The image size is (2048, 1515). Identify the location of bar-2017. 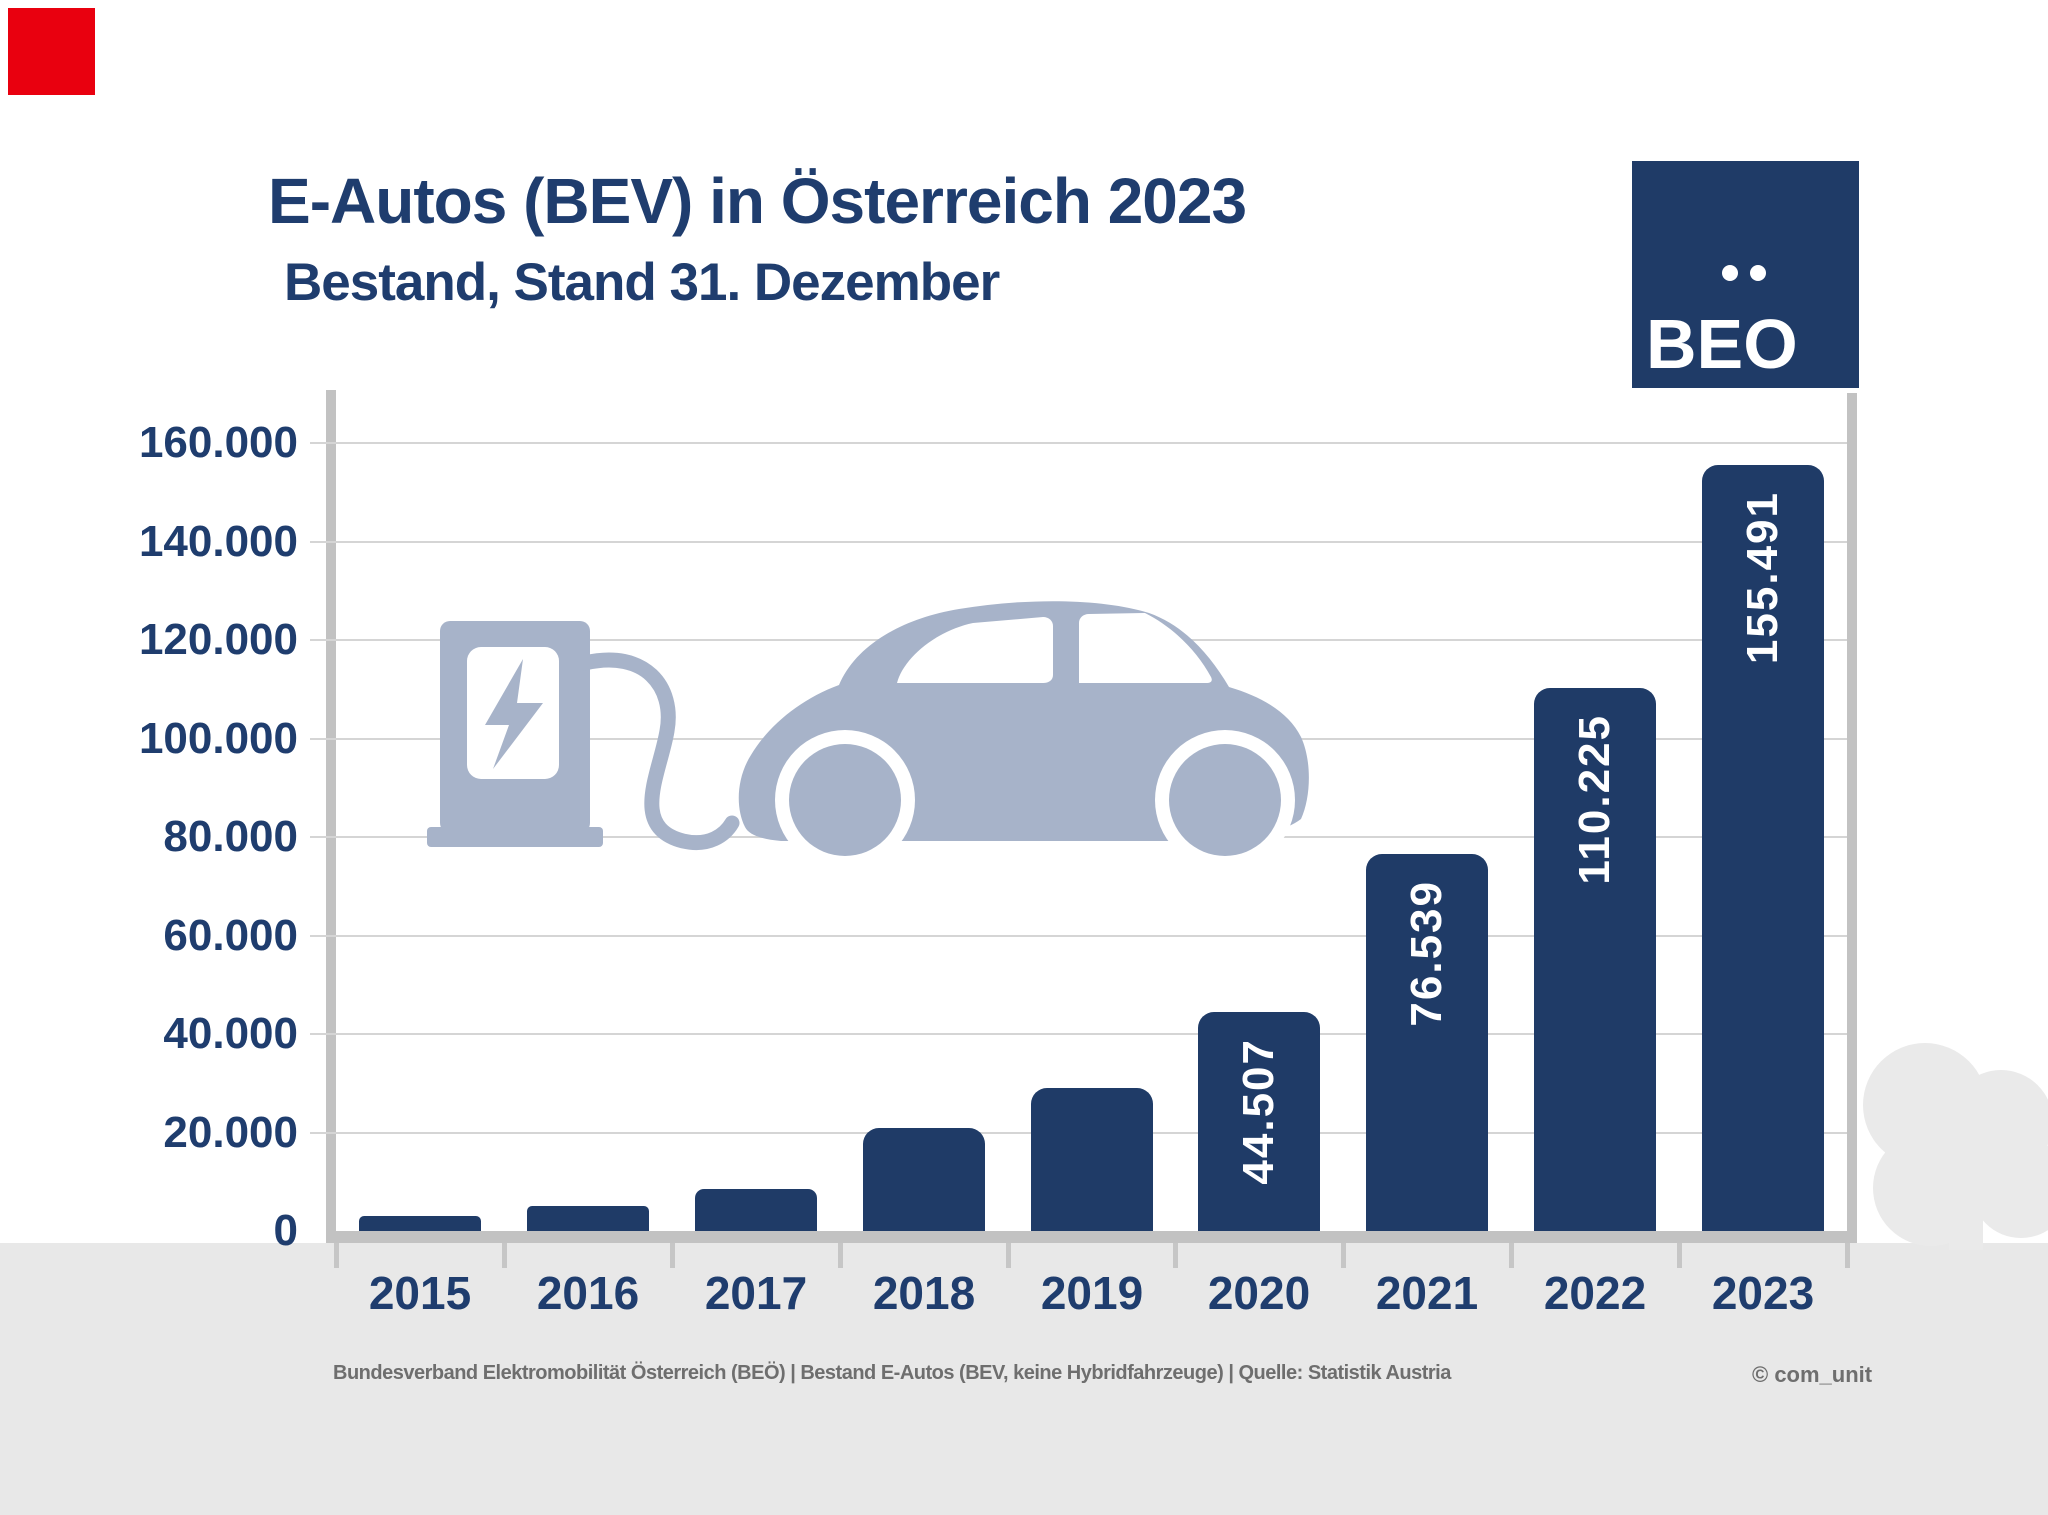
(756, 1210).